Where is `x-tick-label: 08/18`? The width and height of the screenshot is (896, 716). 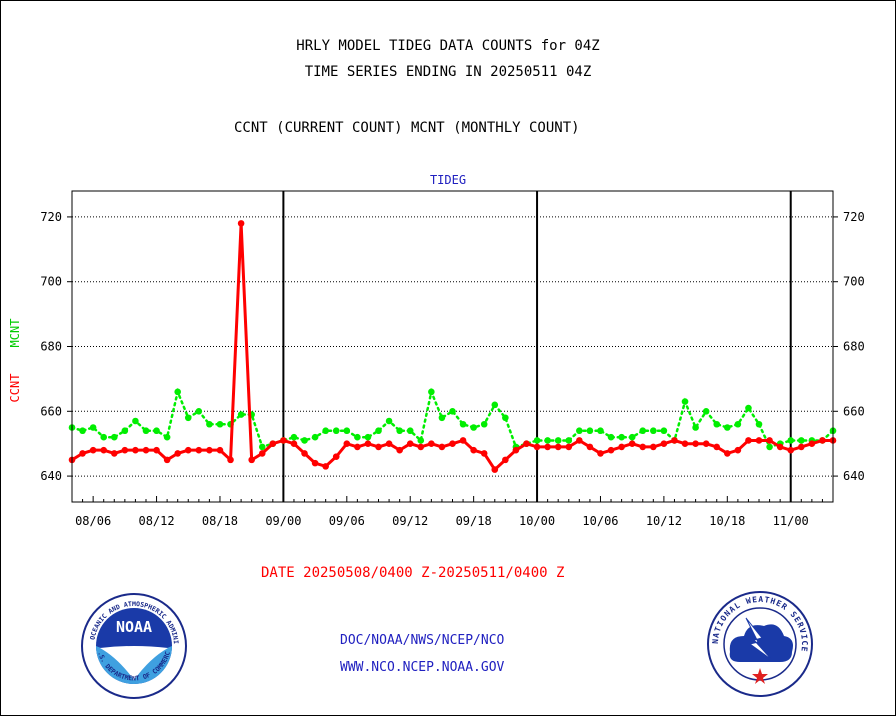
x-tick-label: 08/18 is located at coordinates (220, 521).